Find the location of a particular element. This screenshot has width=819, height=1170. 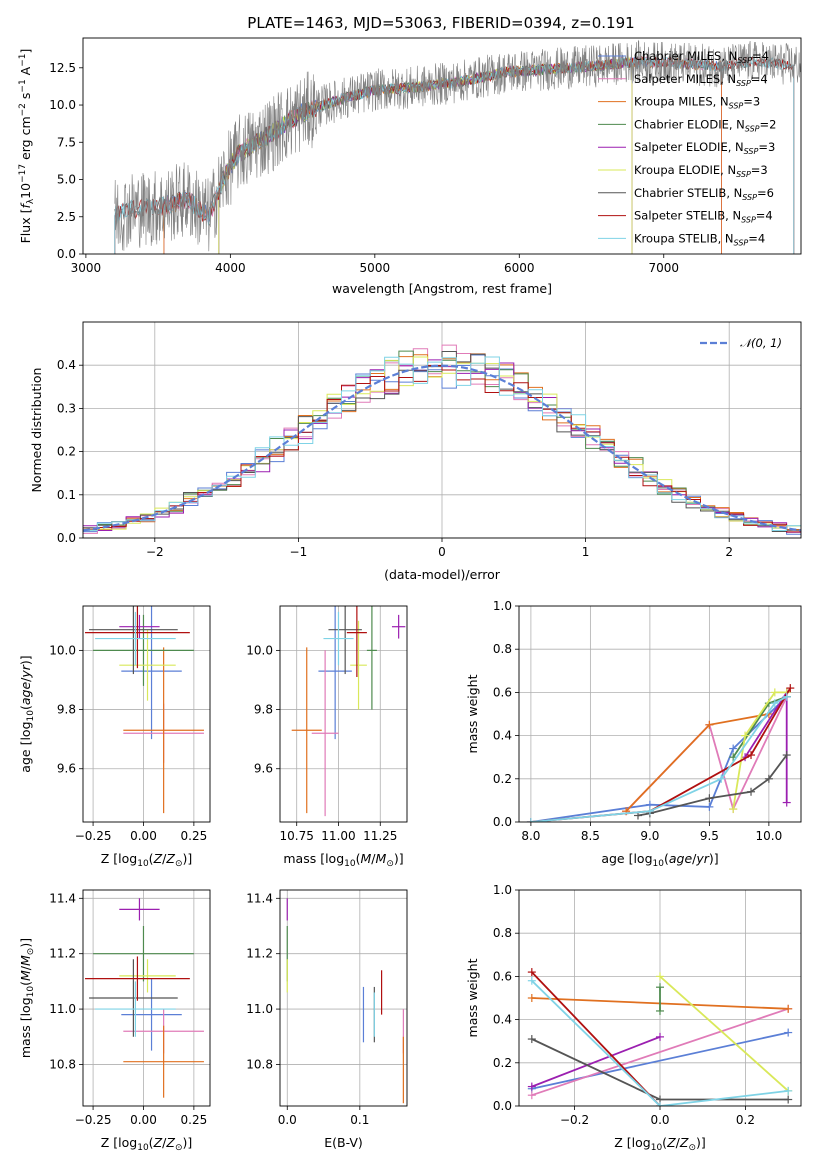

x-tick-label: 8.0 is located at coordinates (530, 836).